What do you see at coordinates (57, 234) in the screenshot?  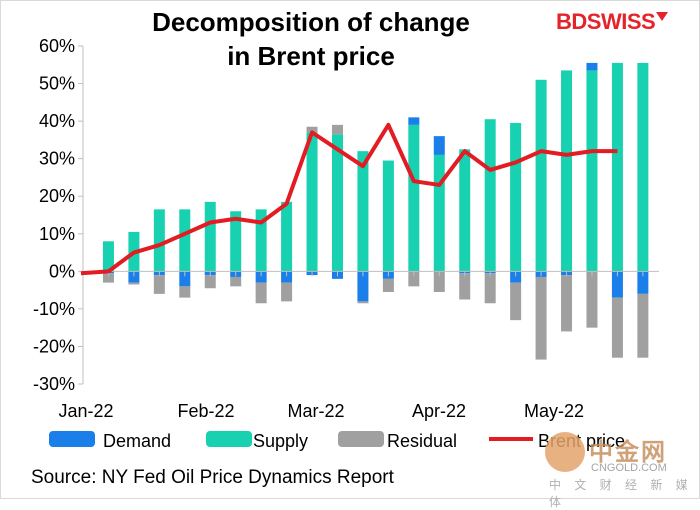 I see `y-tick-label: 10%` at bounding box center [57, 234].